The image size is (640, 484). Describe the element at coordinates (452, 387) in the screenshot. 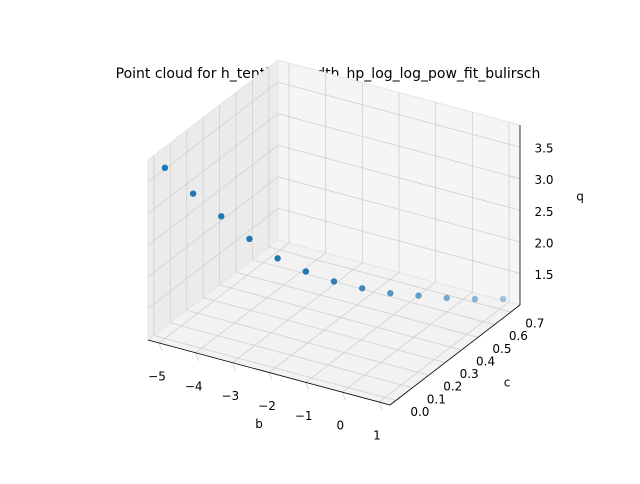

I see `y-tick-label: 0.2` at that location.